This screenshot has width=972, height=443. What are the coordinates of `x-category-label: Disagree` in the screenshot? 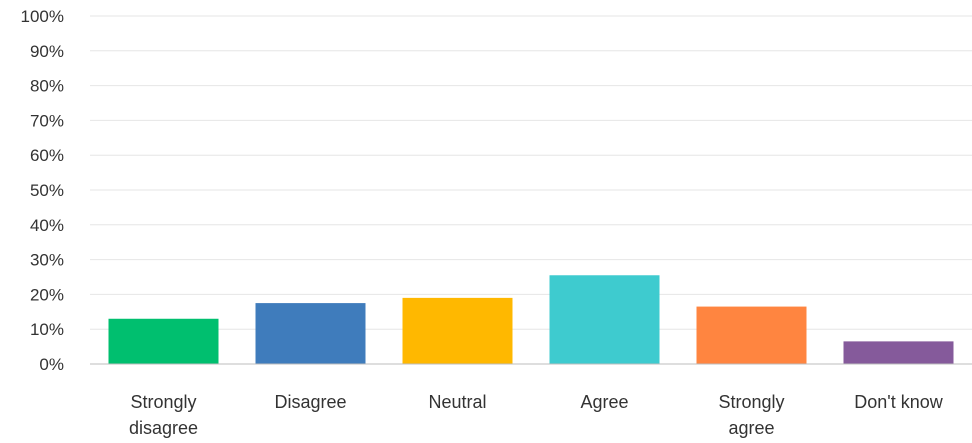 It's located at (310, 402).